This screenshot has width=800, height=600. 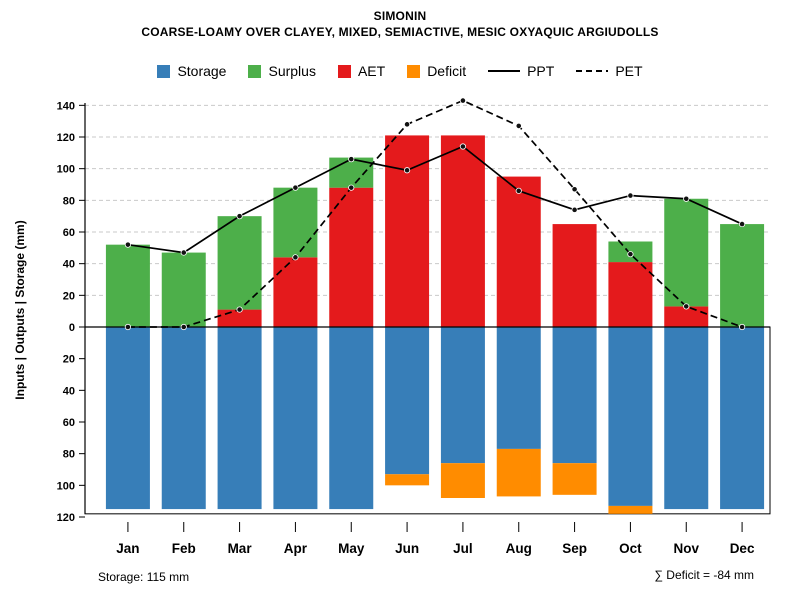 I want to click on legend-label: PET, so click(x=629, y=71).